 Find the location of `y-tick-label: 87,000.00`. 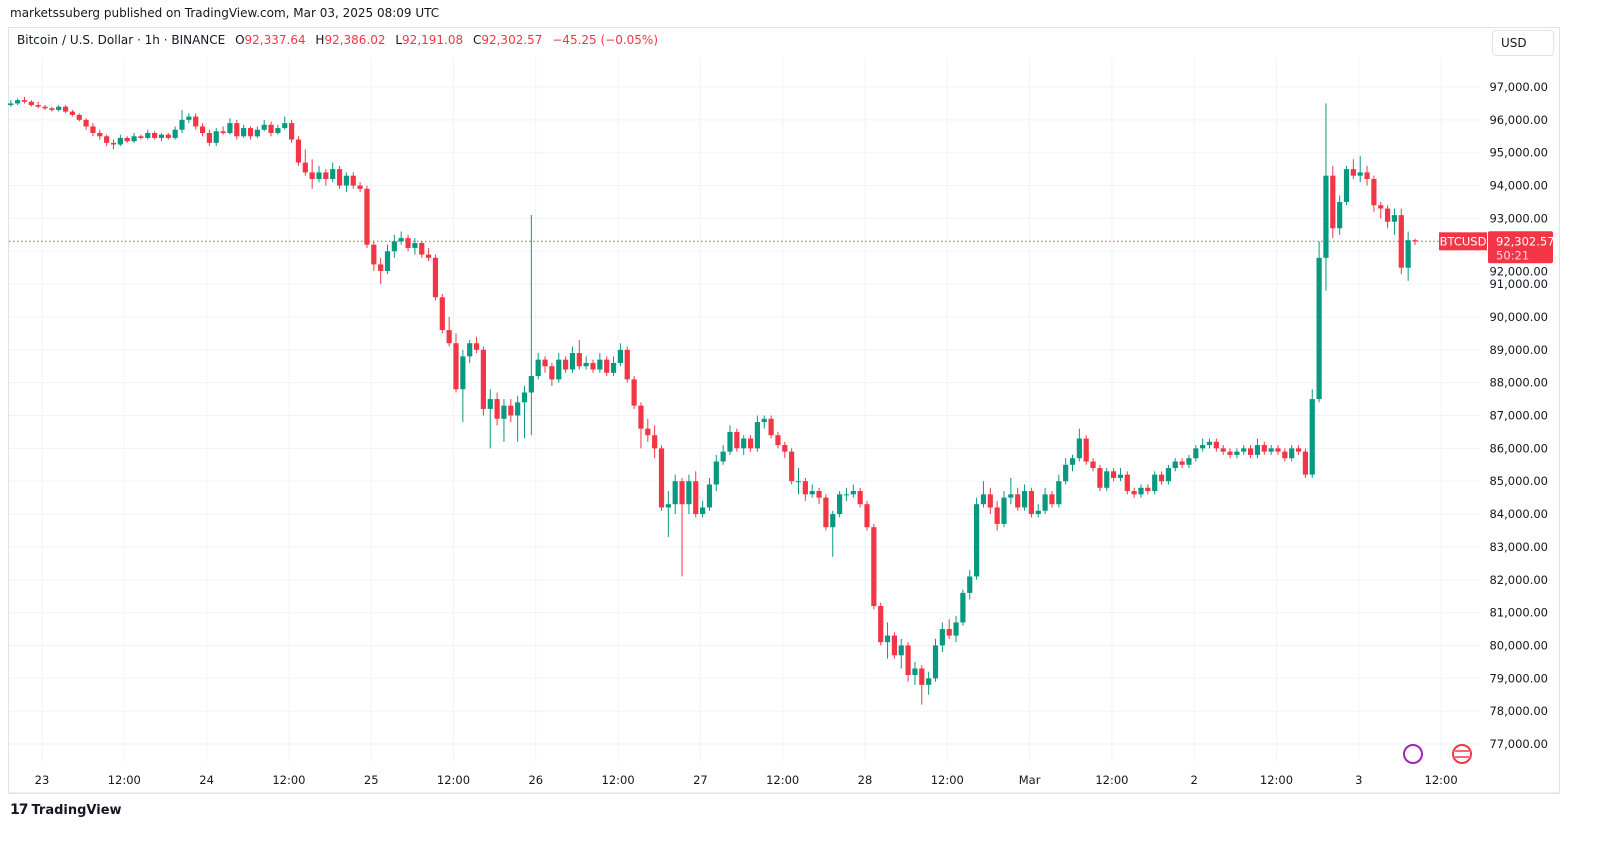

y-tick-label: 87,000.00 is located at coordinates (1518, 416).